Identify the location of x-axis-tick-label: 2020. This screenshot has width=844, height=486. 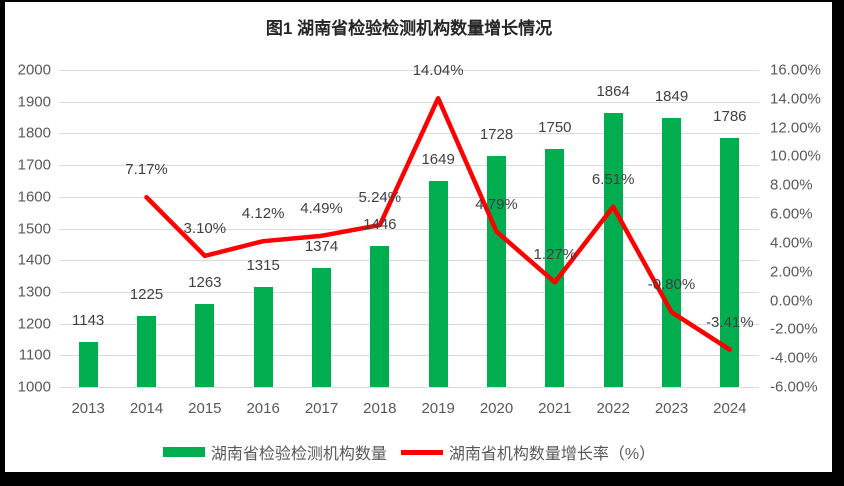
(496, 408).